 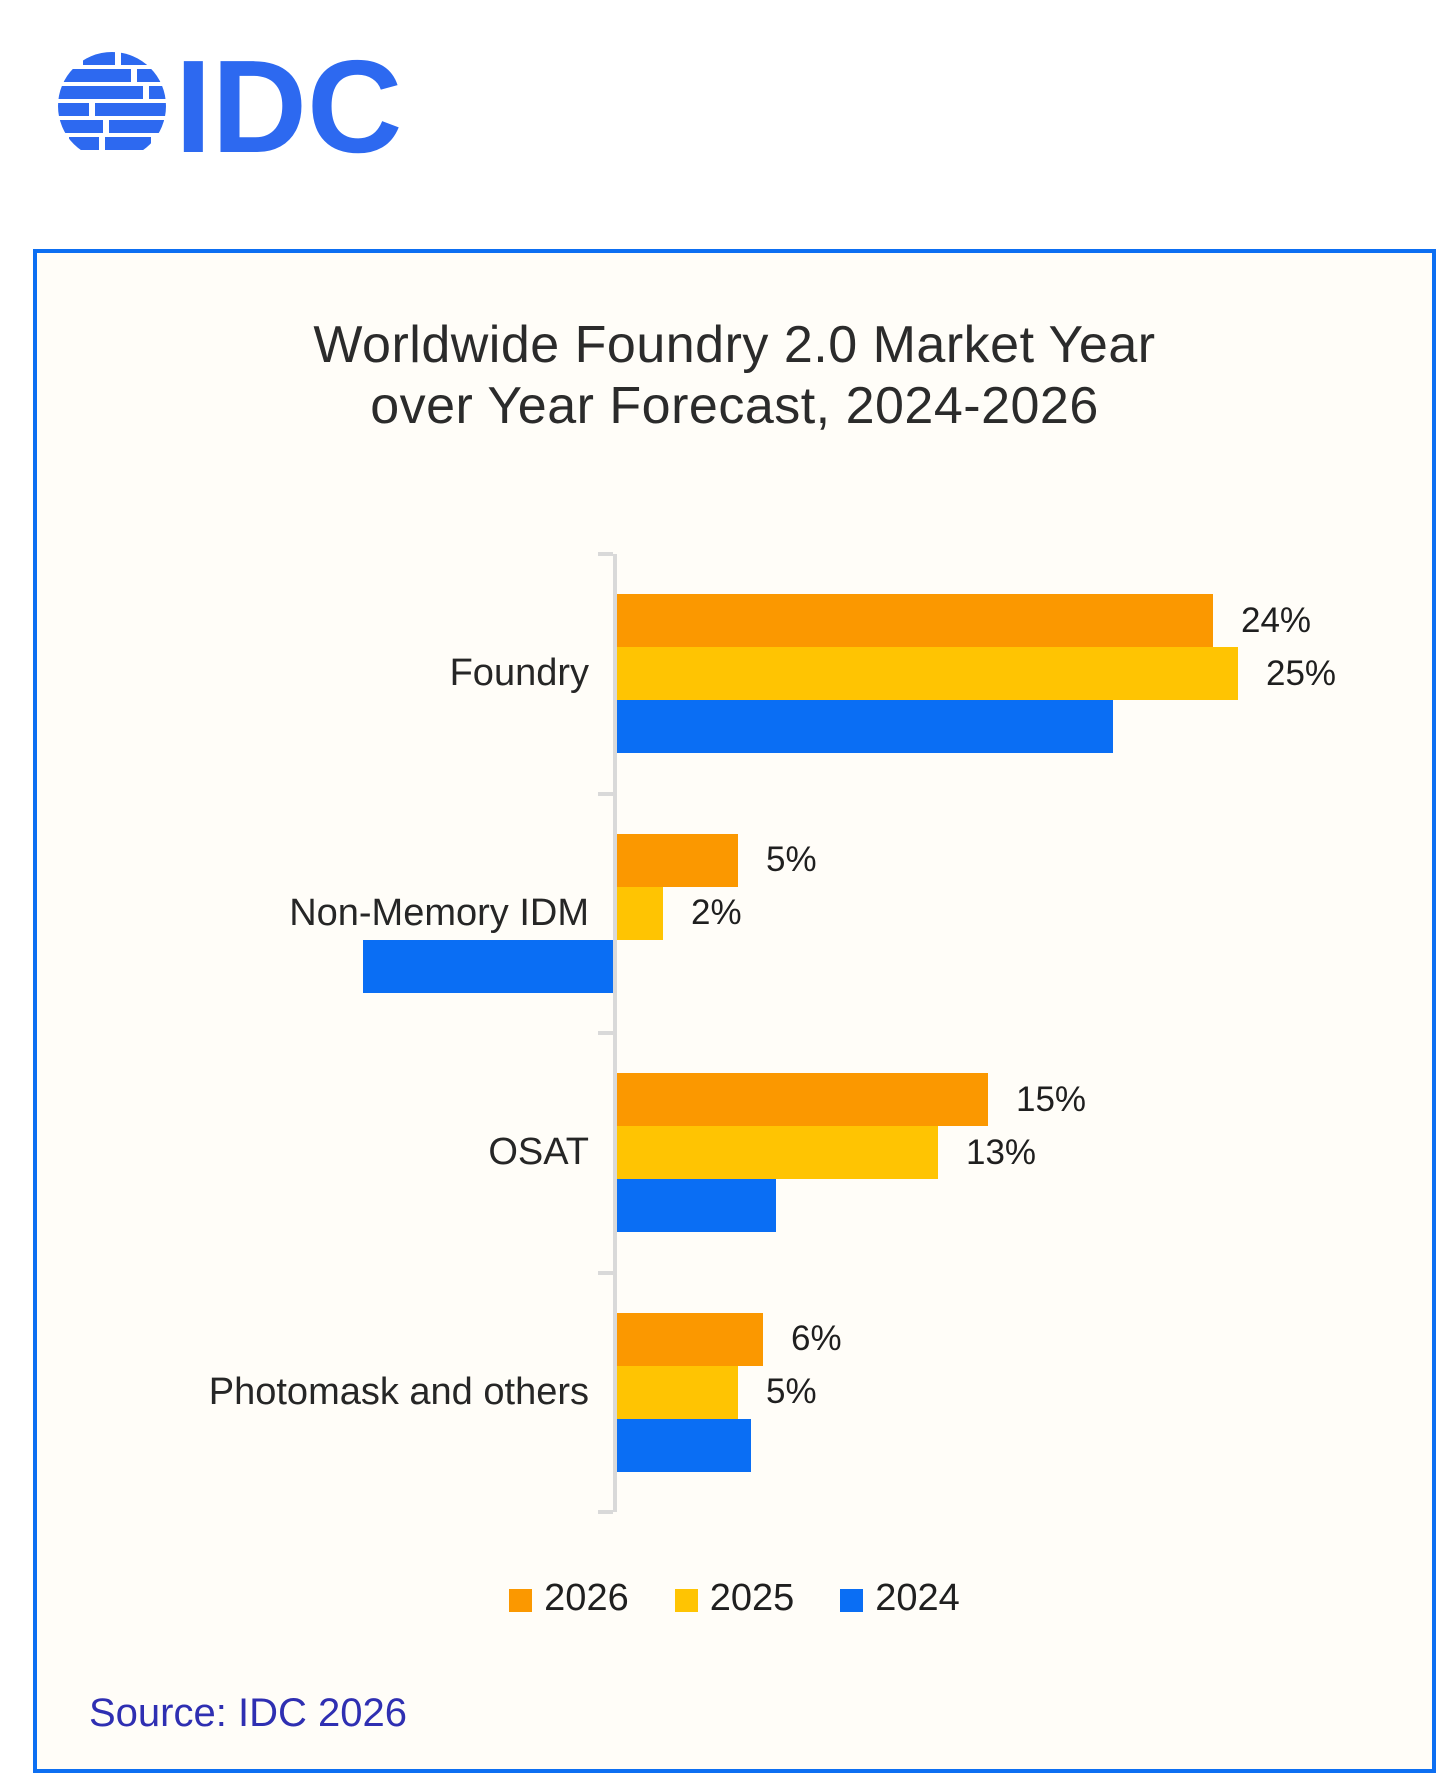 I want to click on bar-value-label: 15%, so click(x=1051, y=1099).